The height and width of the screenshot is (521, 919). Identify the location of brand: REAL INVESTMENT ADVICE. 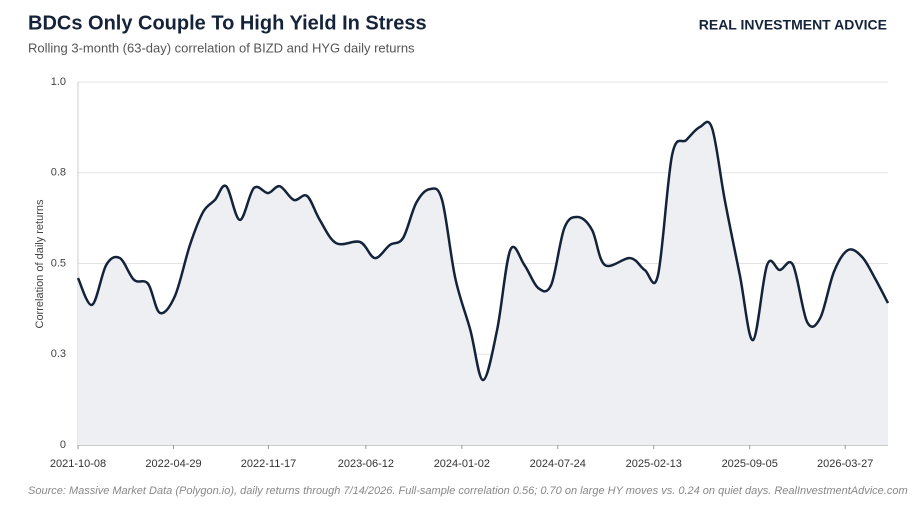
(793, 25).